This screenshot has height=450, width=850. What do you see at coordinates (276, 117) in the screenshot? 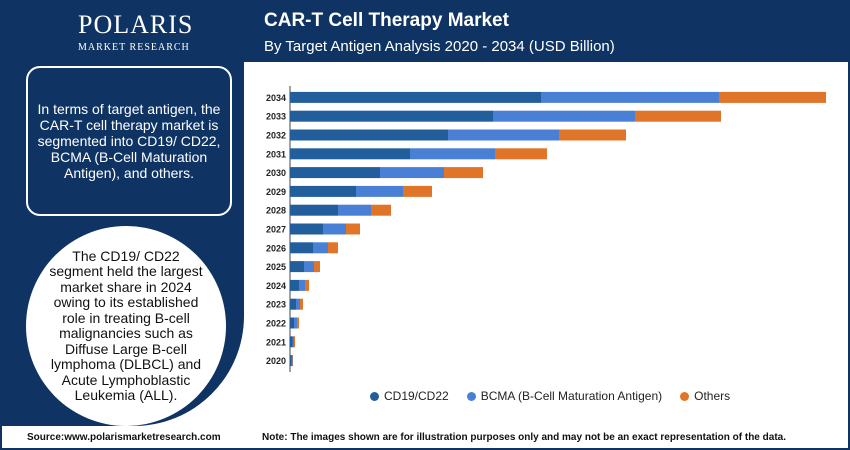
I see `y-tick-label: 2033` at bounding box center [276, 117].